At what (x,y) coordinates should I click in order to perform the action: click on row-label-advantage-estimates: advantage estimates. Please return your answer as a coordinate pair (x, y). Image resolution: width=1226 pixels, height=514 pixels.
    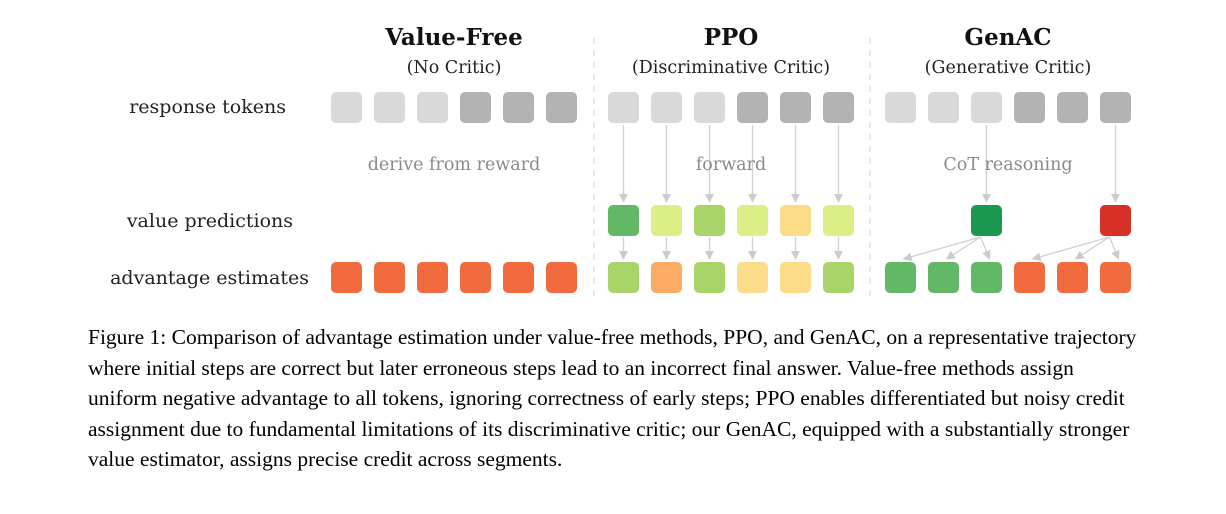
    Looking at the image, I should click on (209, 278).